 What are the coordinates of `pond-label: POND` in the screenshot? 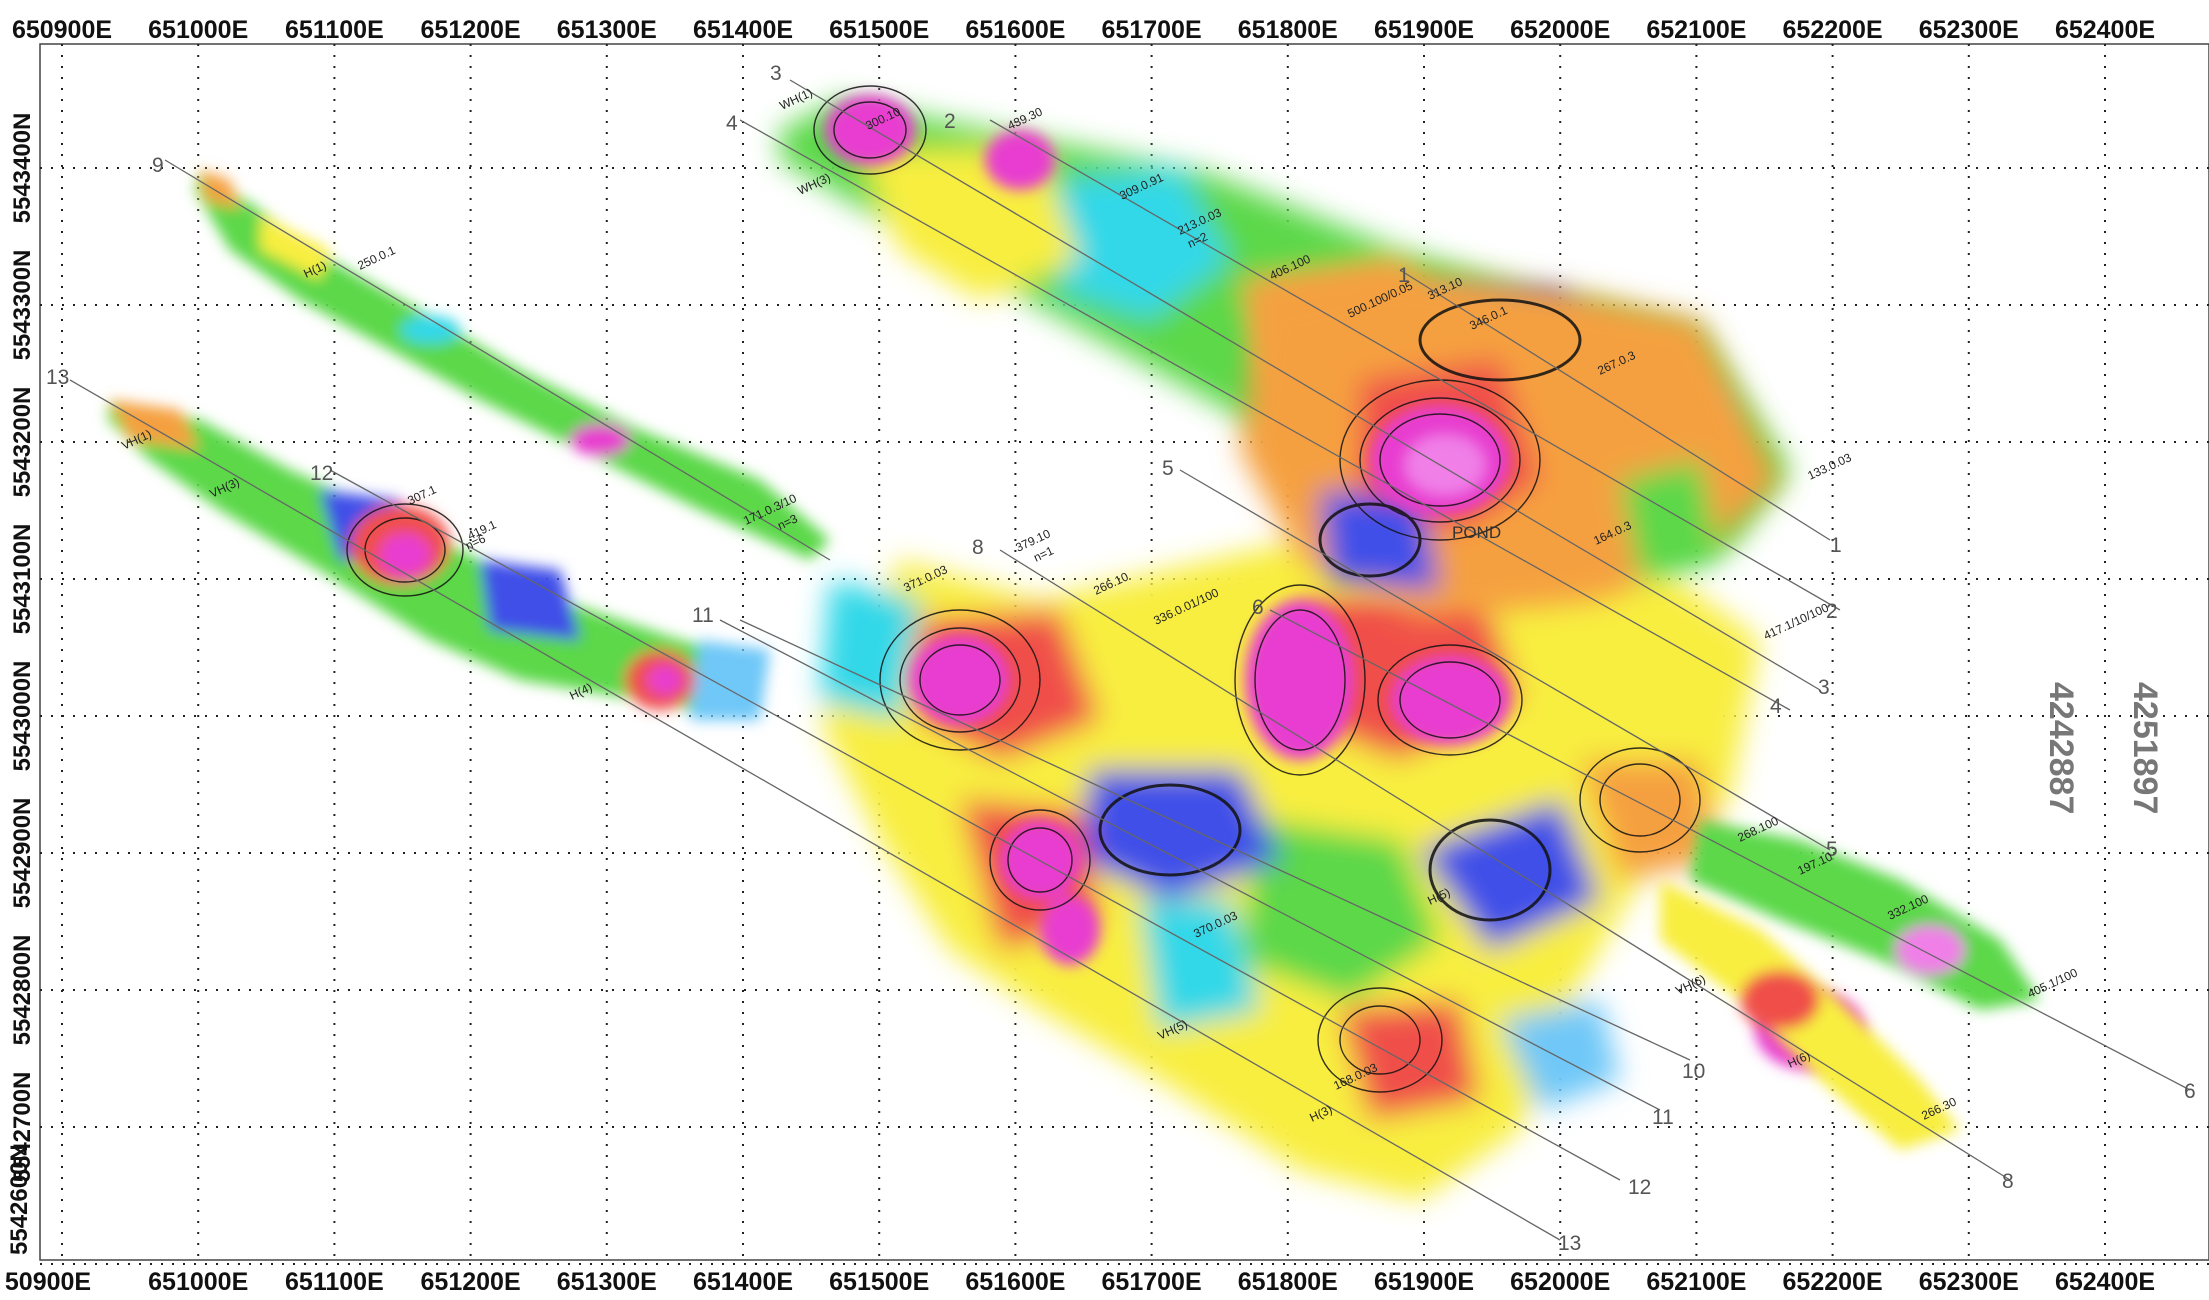 It's located at (1476, 532).